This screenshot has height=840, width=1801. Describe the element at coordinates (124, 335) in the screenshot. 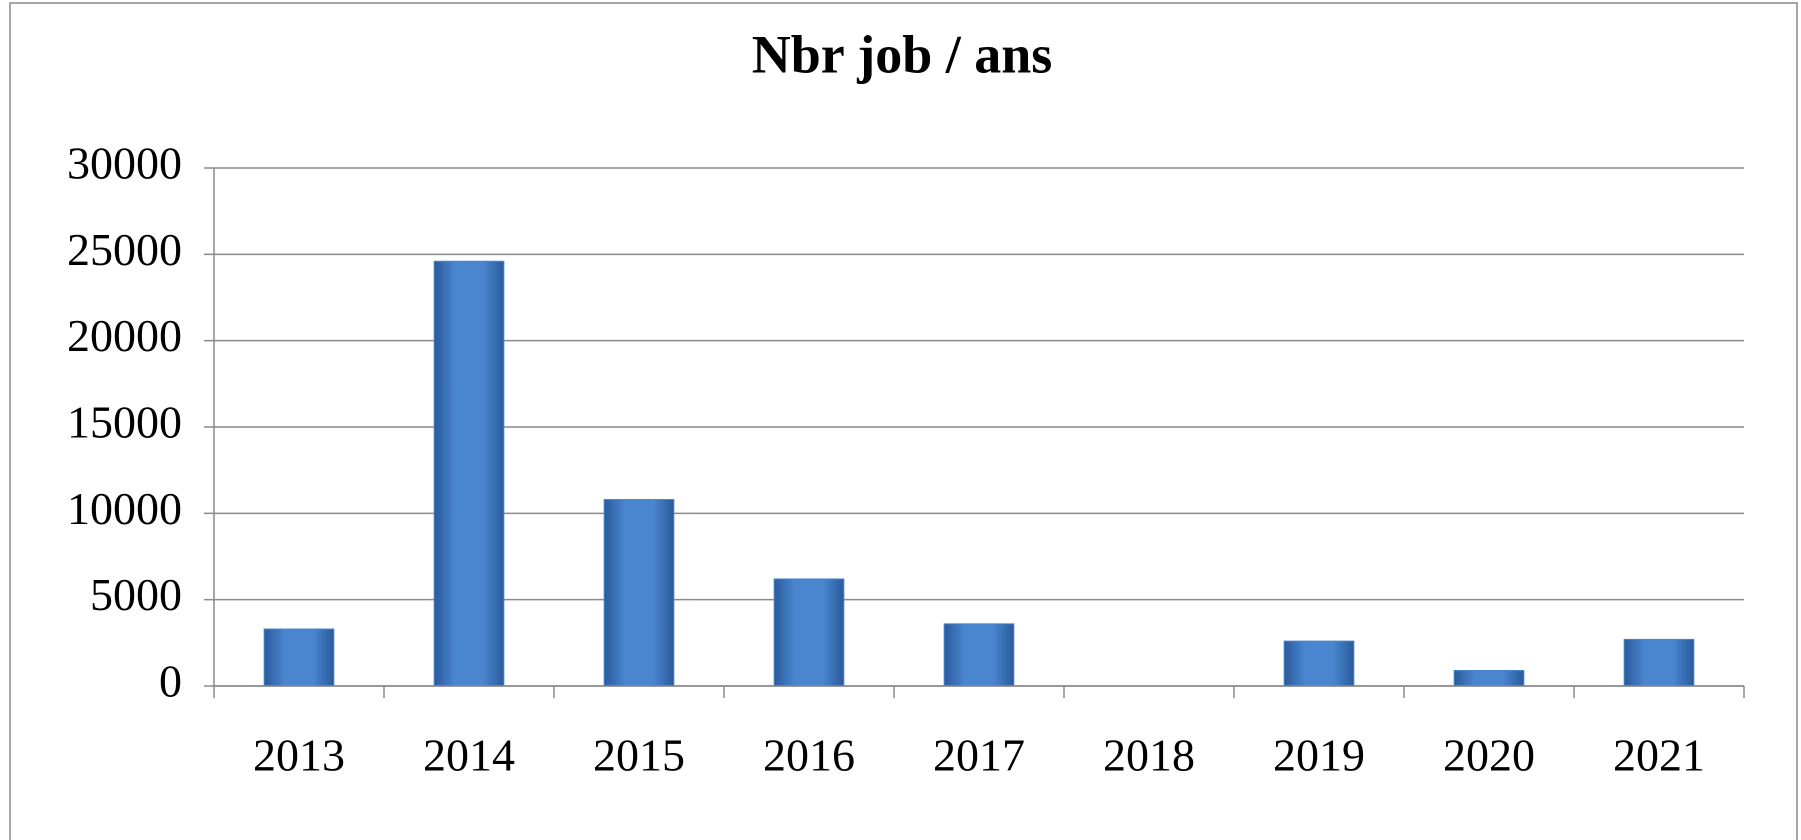

I see `y-tick-label: 20000` at that location.